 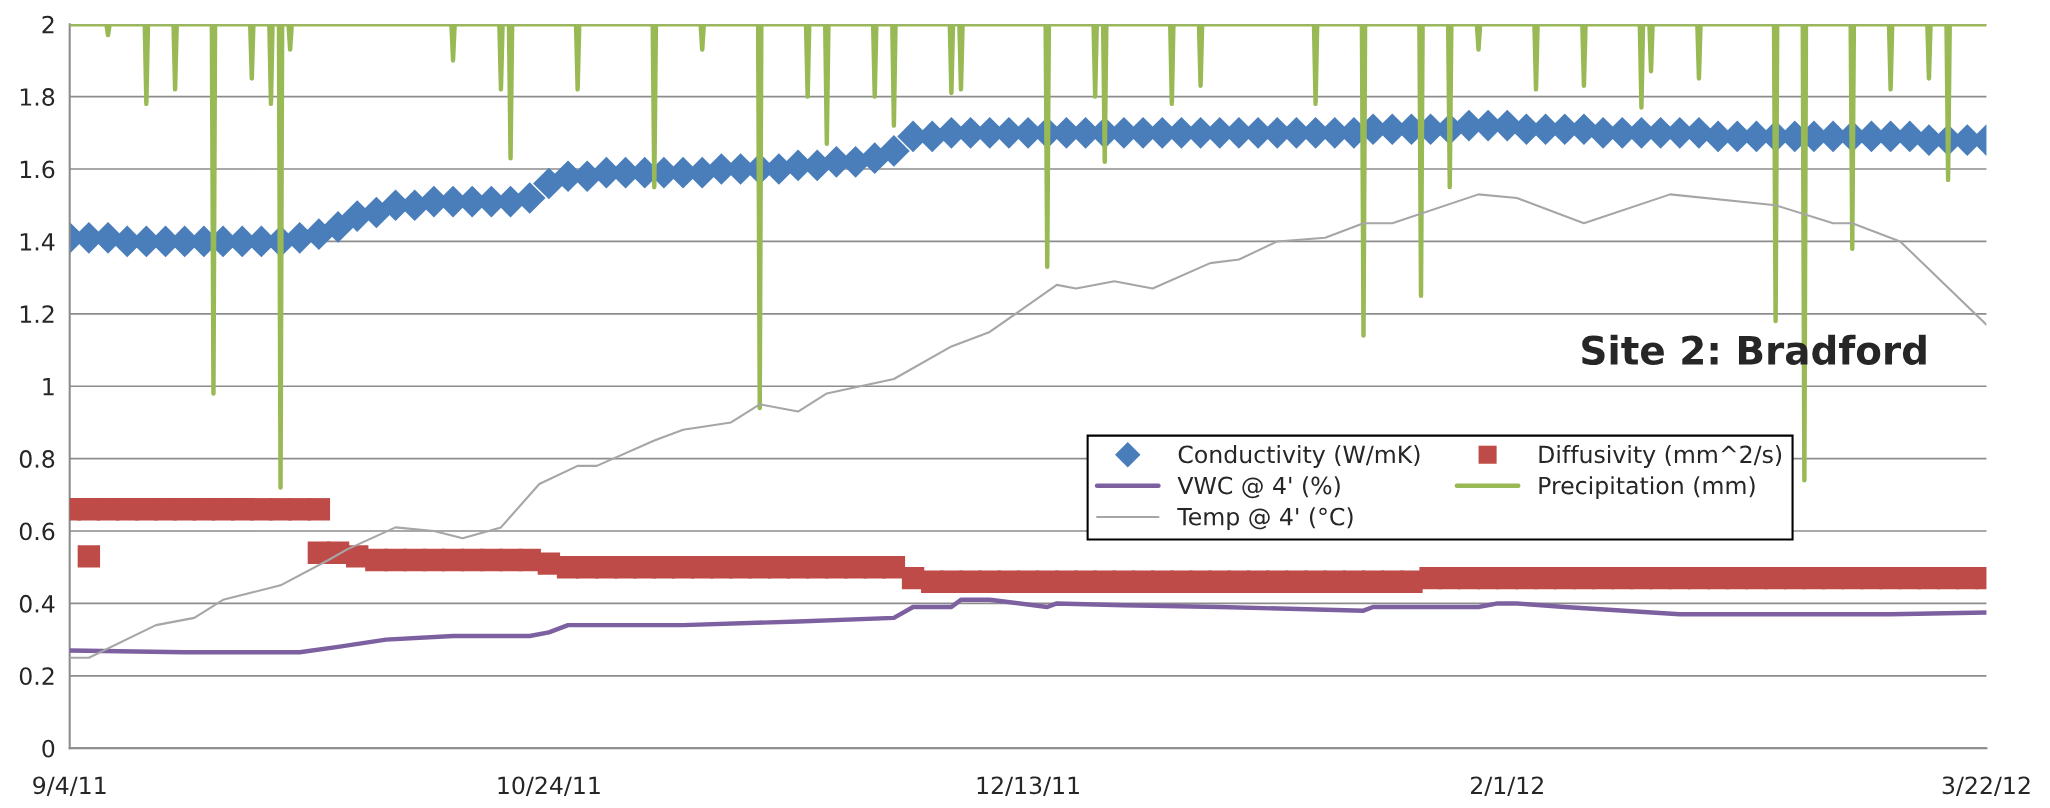 What do you see at coordinates (37, 242) in the screenshot?
I see `y-tick-label: 1.4` at bounding box center [37, 242].